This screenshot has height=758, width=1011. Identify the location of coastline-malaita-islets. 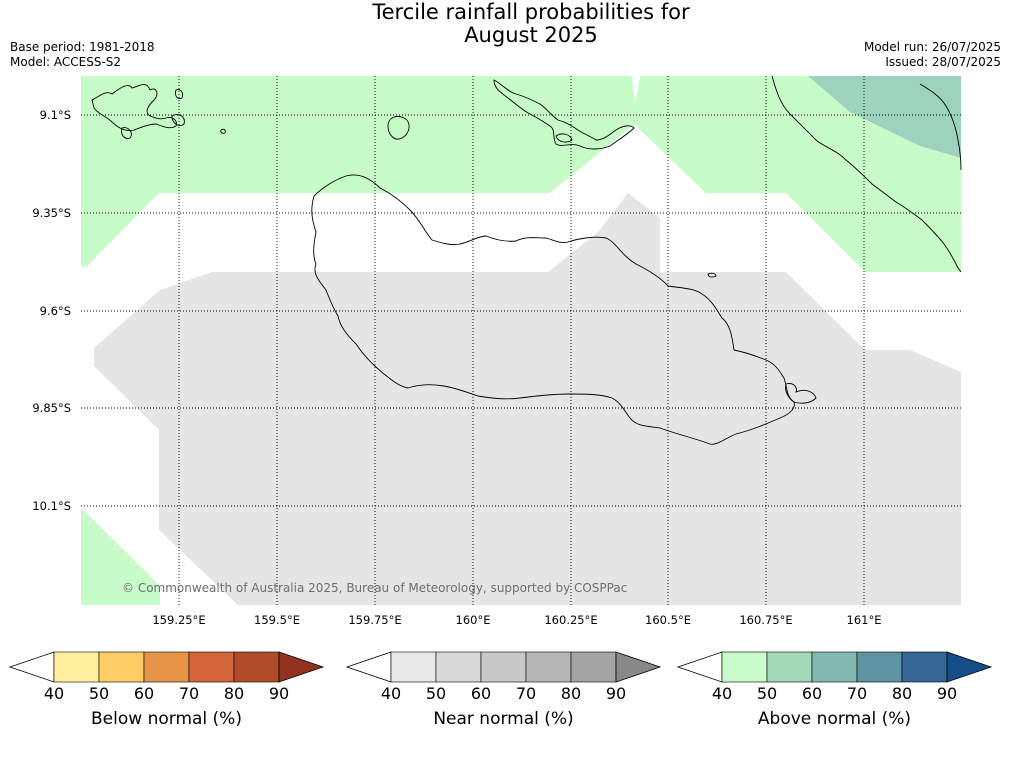
(564, 138).